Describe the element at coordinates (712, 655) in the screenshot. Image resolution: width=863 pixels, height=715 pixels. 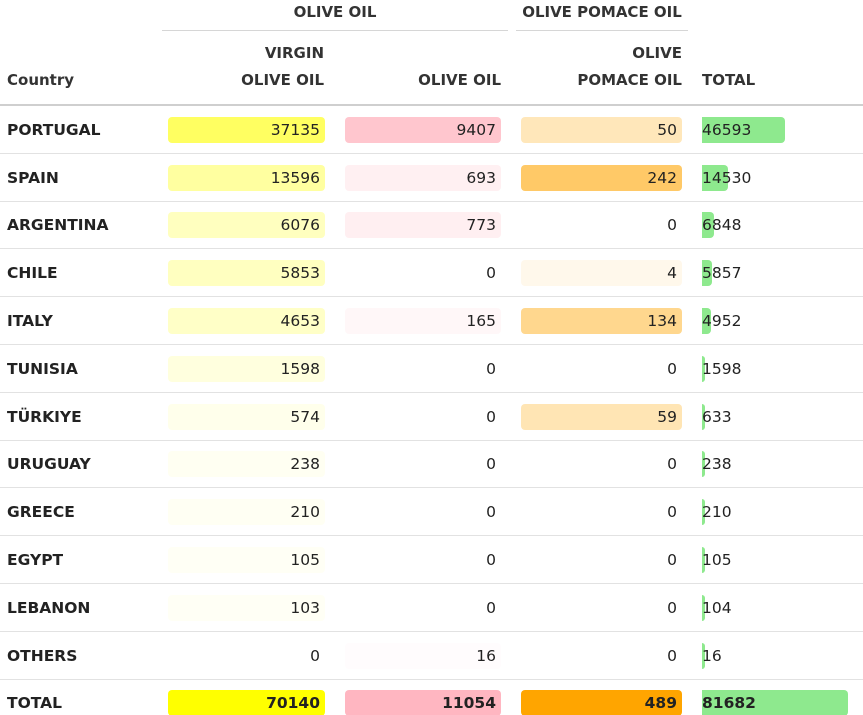
I see `total-cell: 16` at that location.